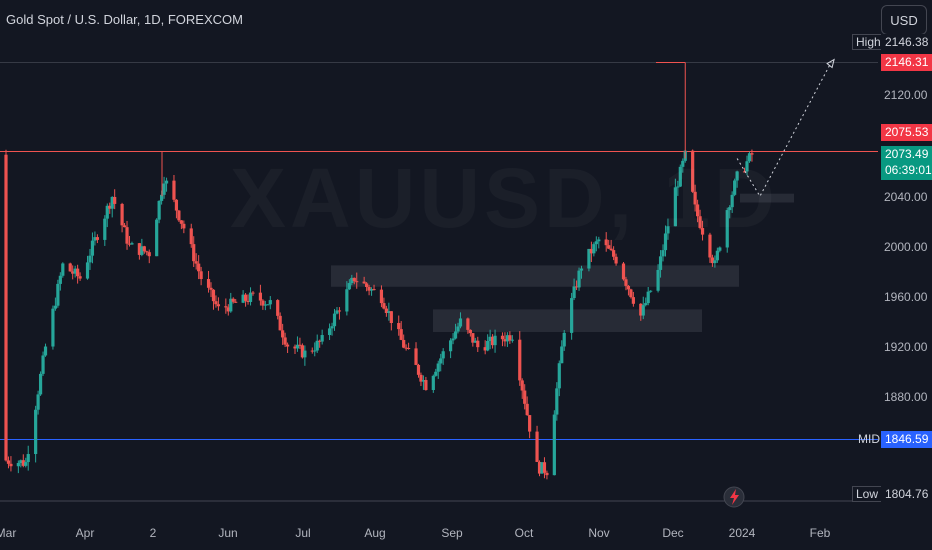 Image resolution: width=932 pixels, height=550 pixels. I want to click on currency-button: USD, so click(904, 20).